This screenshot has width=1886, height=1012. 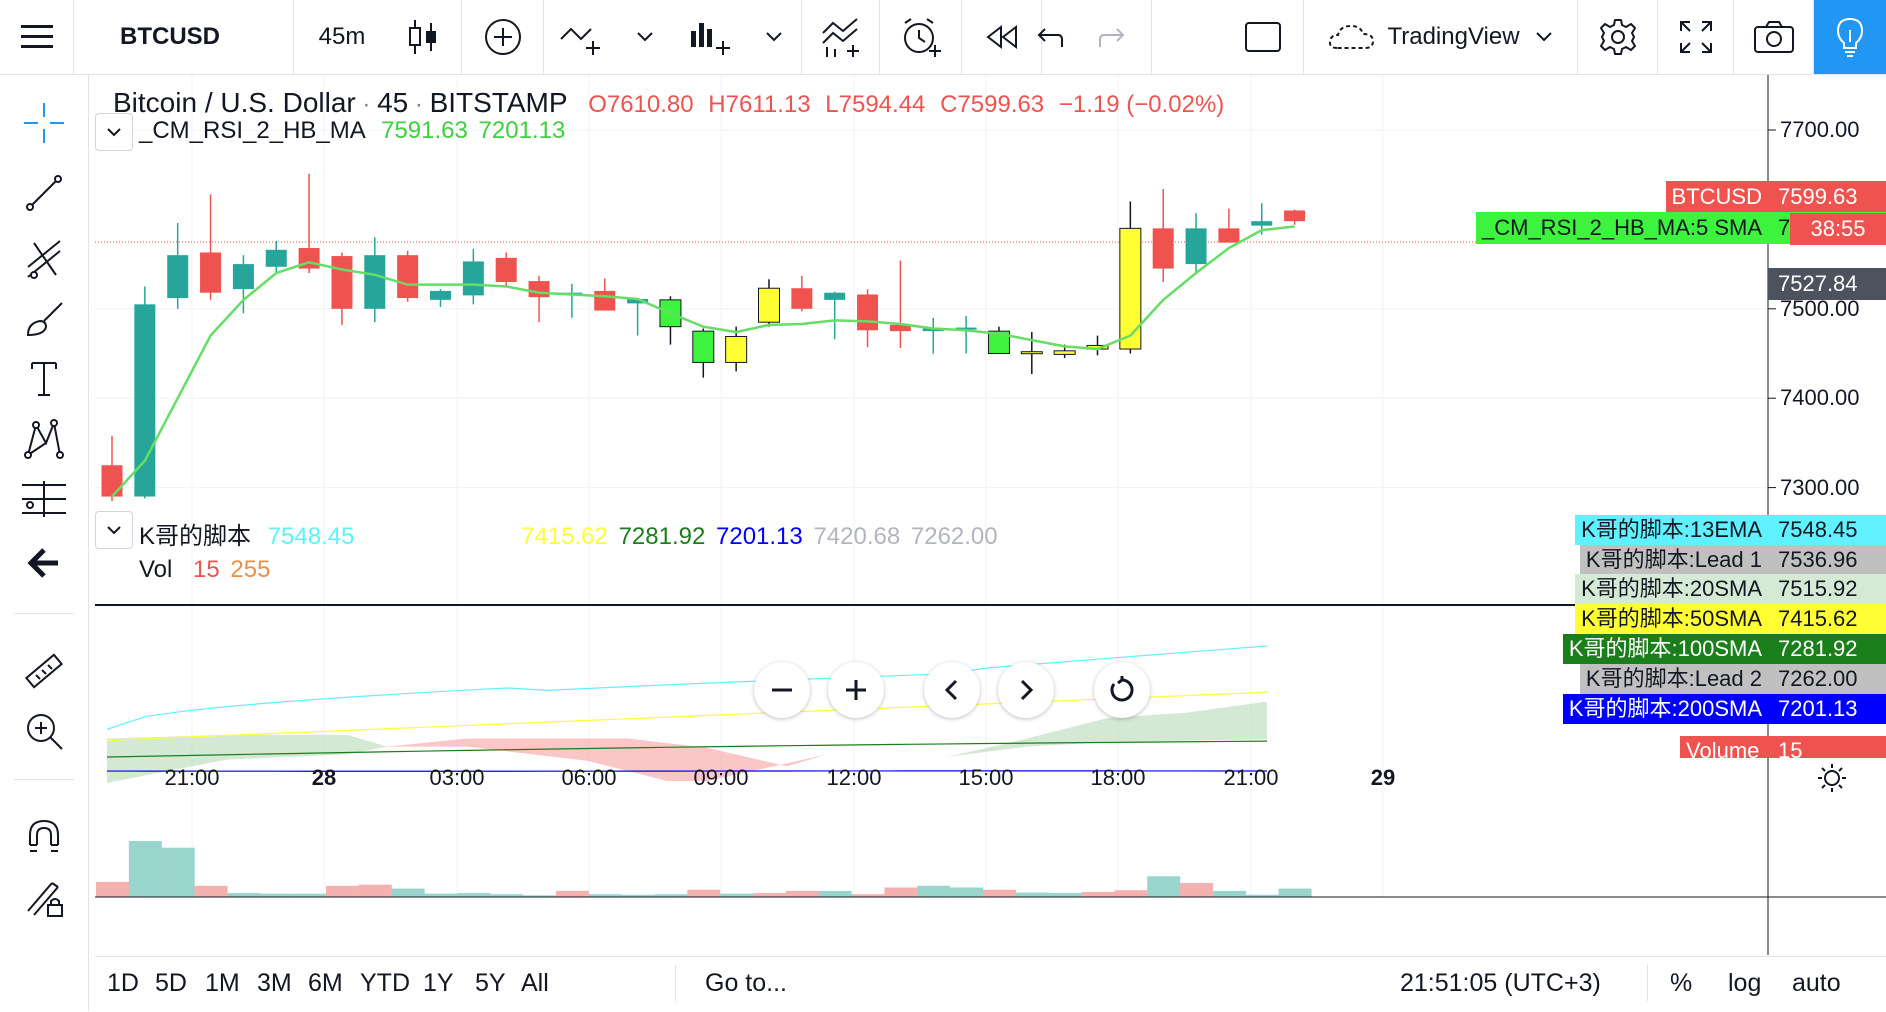 I want to click on text-icon, so click(x=44, y=379).